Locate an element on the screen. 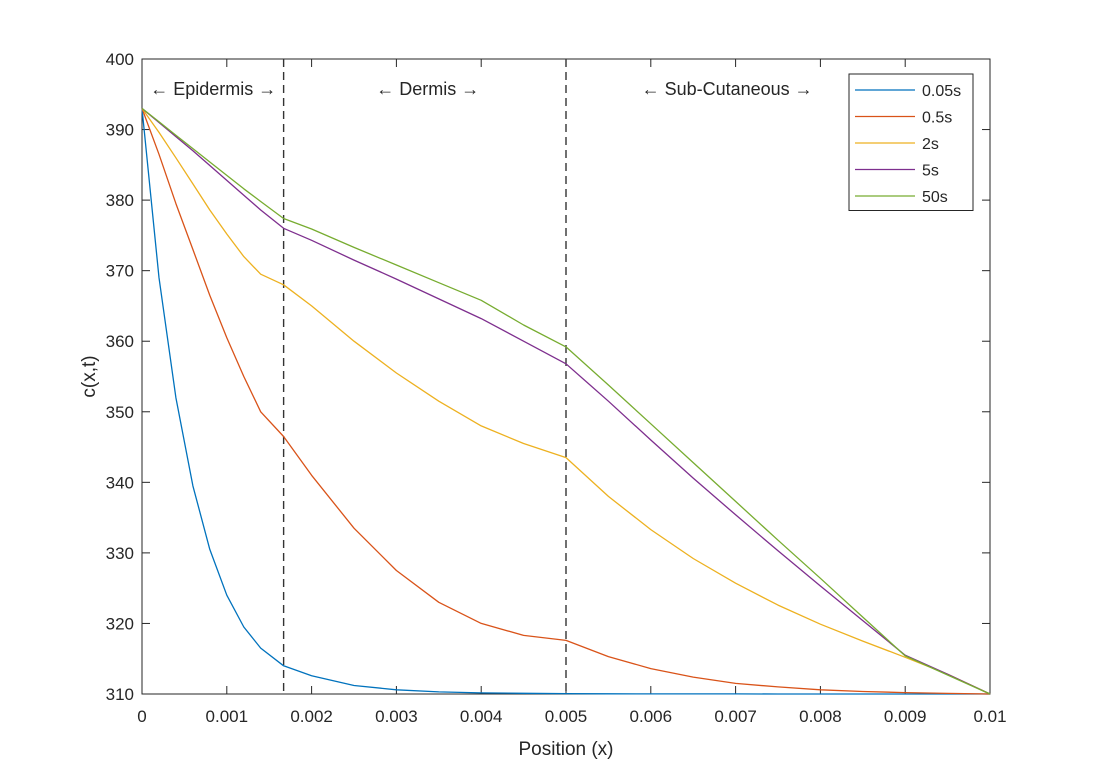  y-axis-label: c(x,t) is located at coordinates (89, 376).